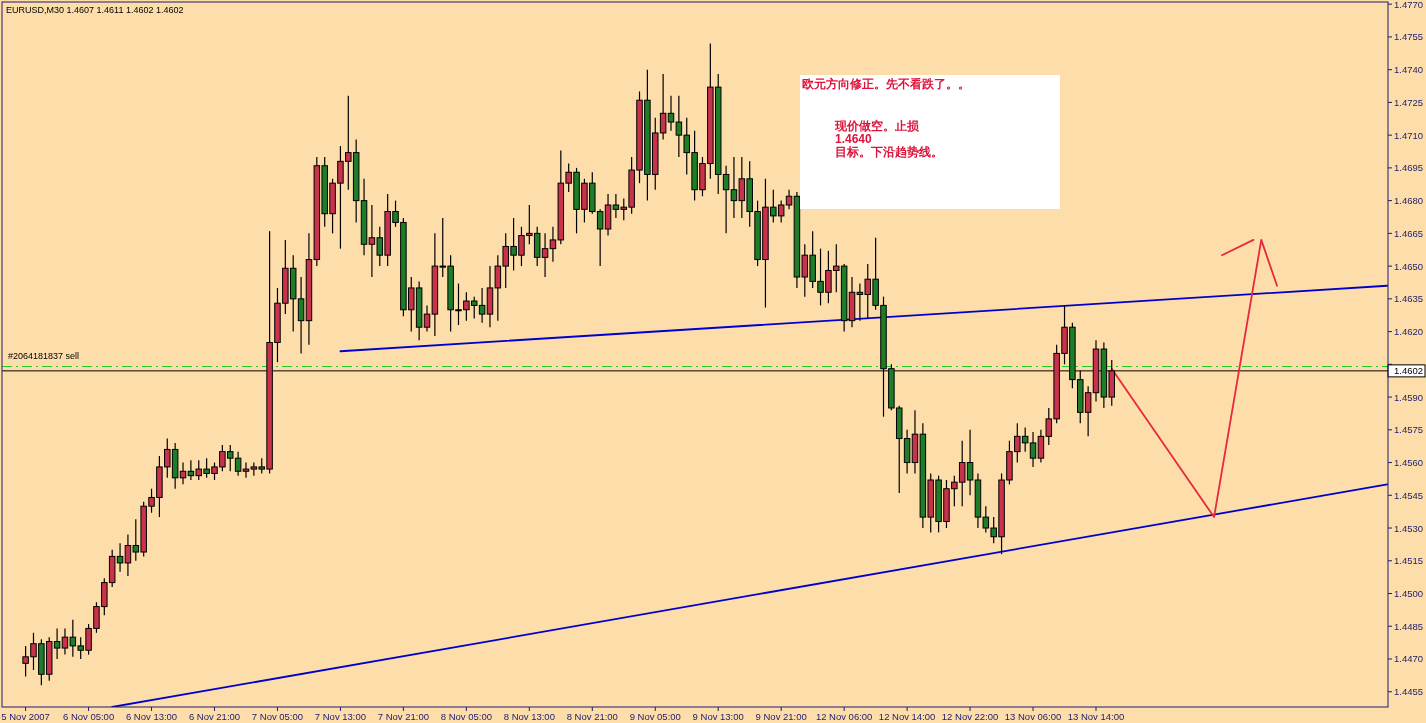 Image resolution: width=1426 pixels, height=723 pixels. Describe the element at coordinates (1409, 692) in the screenshot. I see `y-tick-label: 1.4455` at that location.